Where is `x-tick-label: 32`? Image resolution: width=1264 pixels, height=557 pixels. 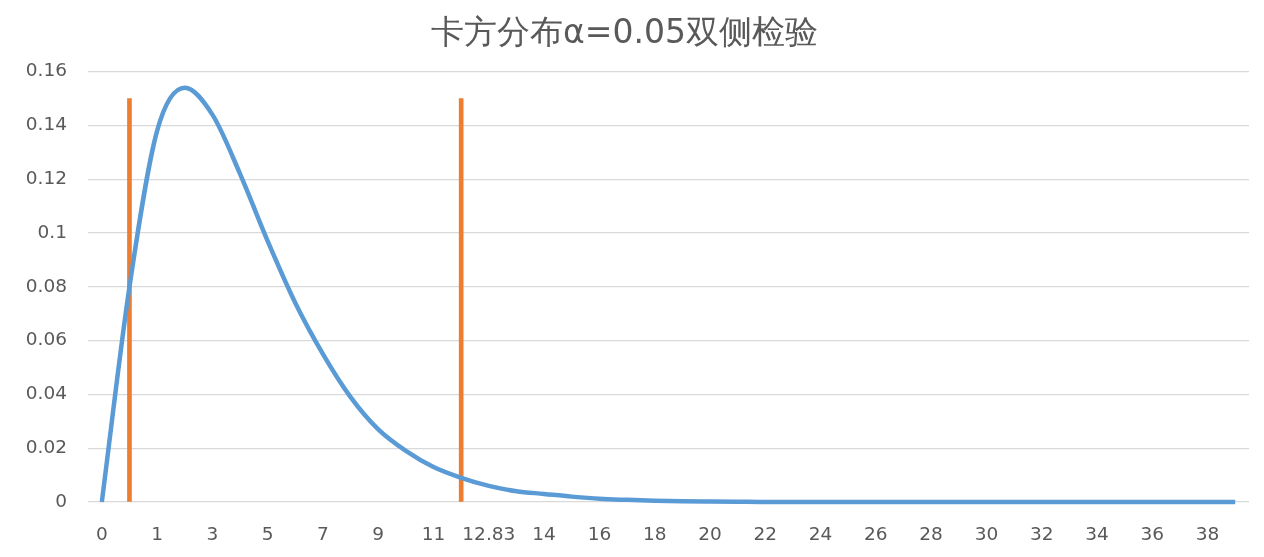
x-tick-label: 32 is located at coordinates (1041, 533).